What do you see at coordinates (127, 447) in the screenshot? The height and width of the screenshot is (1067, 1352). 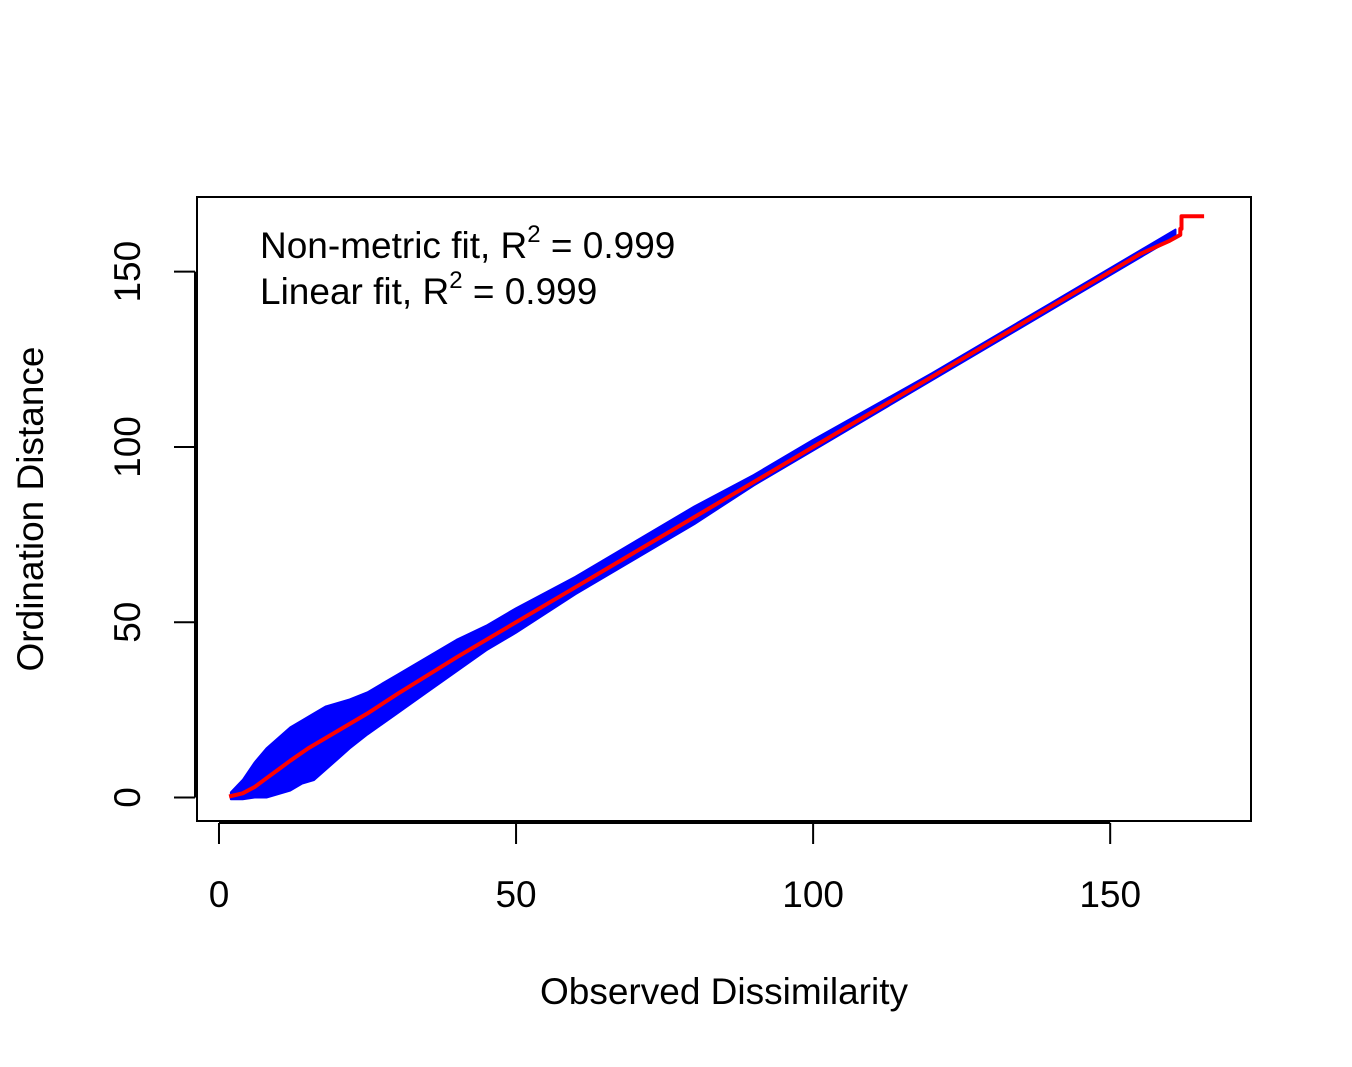 I see `y-tick-label: 100` at bounding box center [127, 447].